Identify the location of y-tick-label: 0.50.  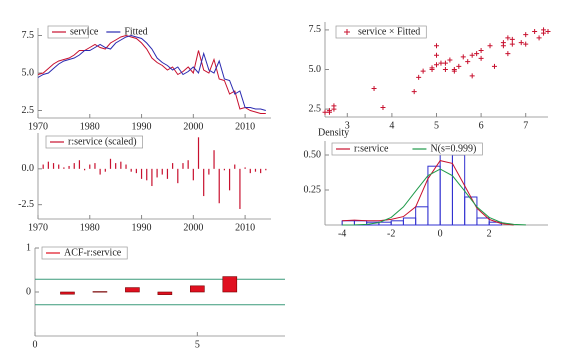
(313, 154).